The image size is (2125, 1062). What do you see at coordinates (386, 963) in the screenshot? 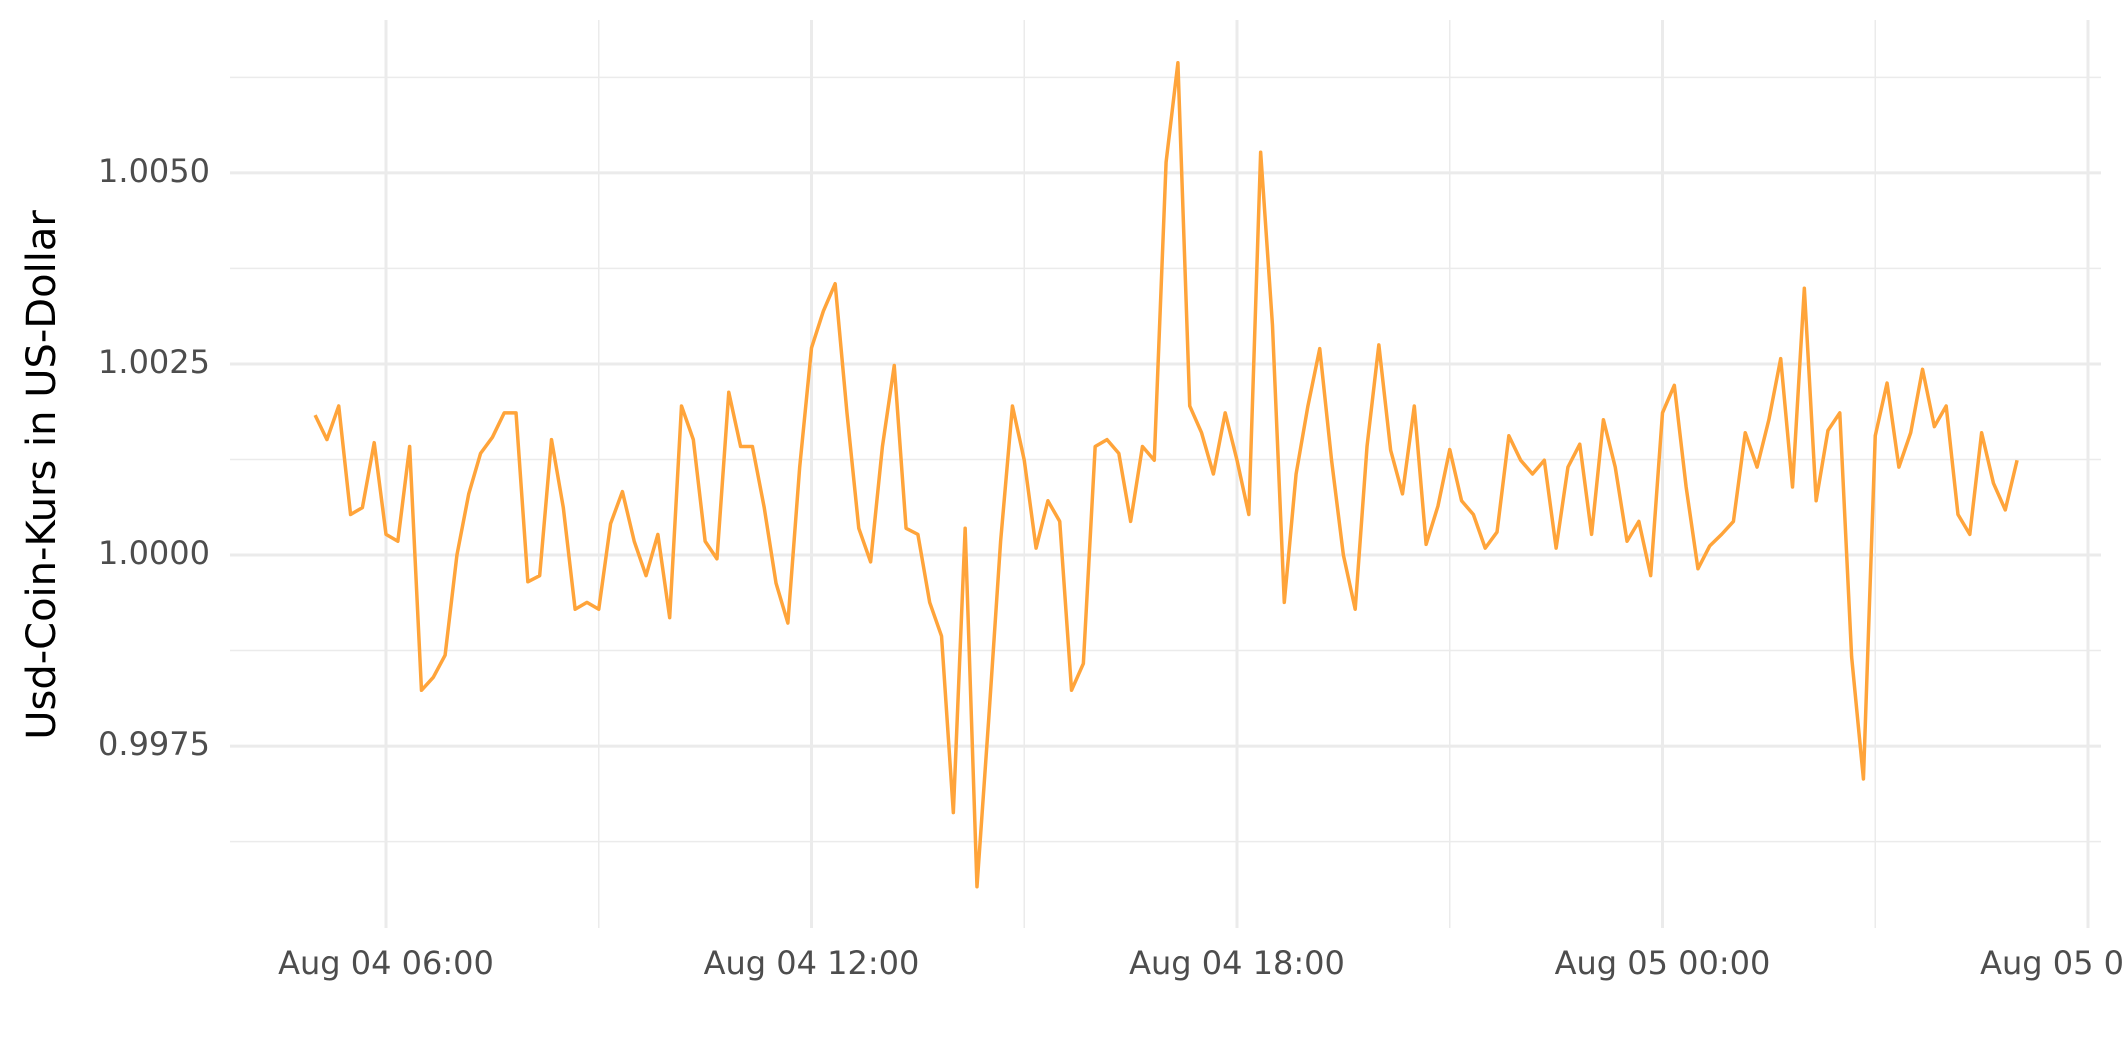
I see `x-tick-label: Aug 04 06:00` at bounding box center [386, 963].